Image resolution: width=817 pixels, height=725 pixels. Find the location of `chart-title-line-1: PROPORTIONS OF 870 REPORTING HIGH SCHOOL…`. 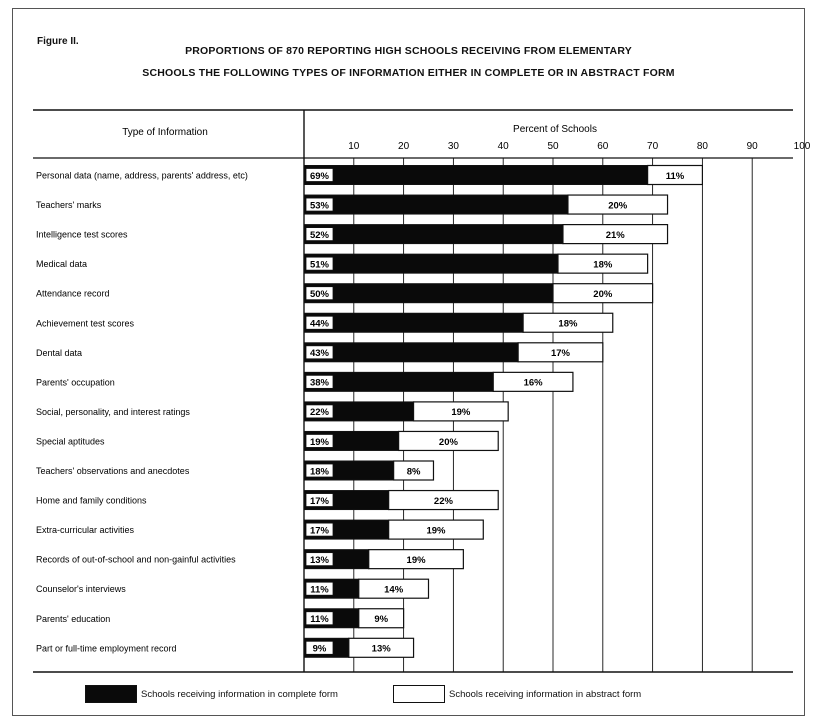

chart-title-line-1: PROPORTIONS OF 870 REPORTING HIGH SCHOOL… is located at coordinates (408, 51).